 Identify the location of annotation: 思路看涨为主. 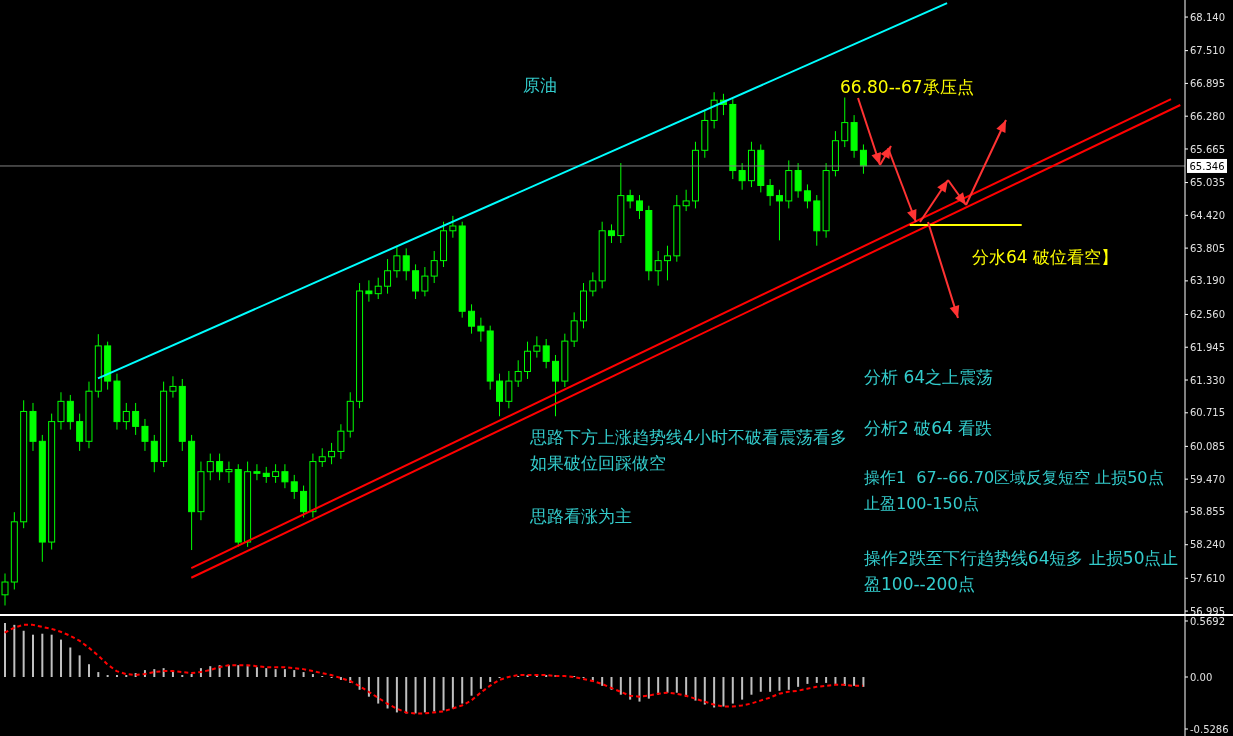
(581, 516).